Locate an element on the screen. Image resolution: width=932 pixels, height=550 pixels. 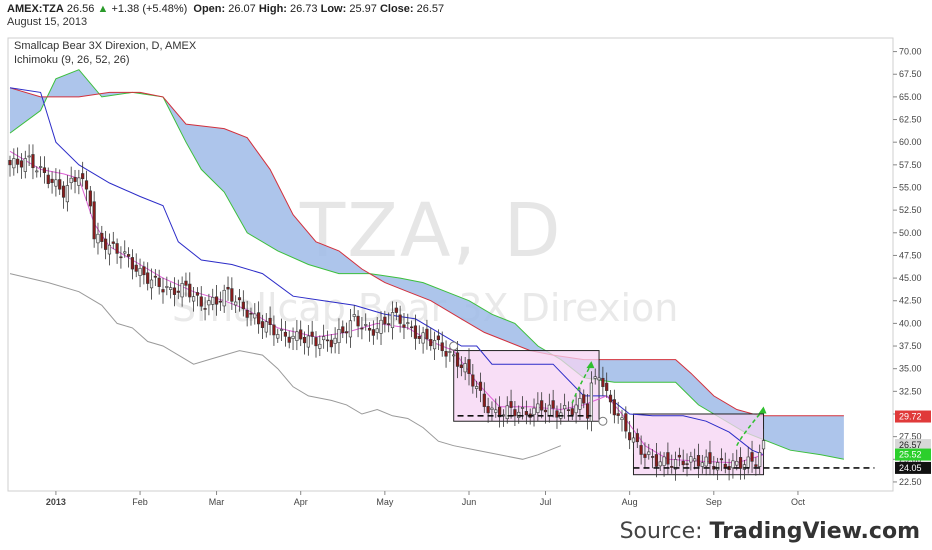
y-tick-label: 67.50 is located at coordinates (910, 74).